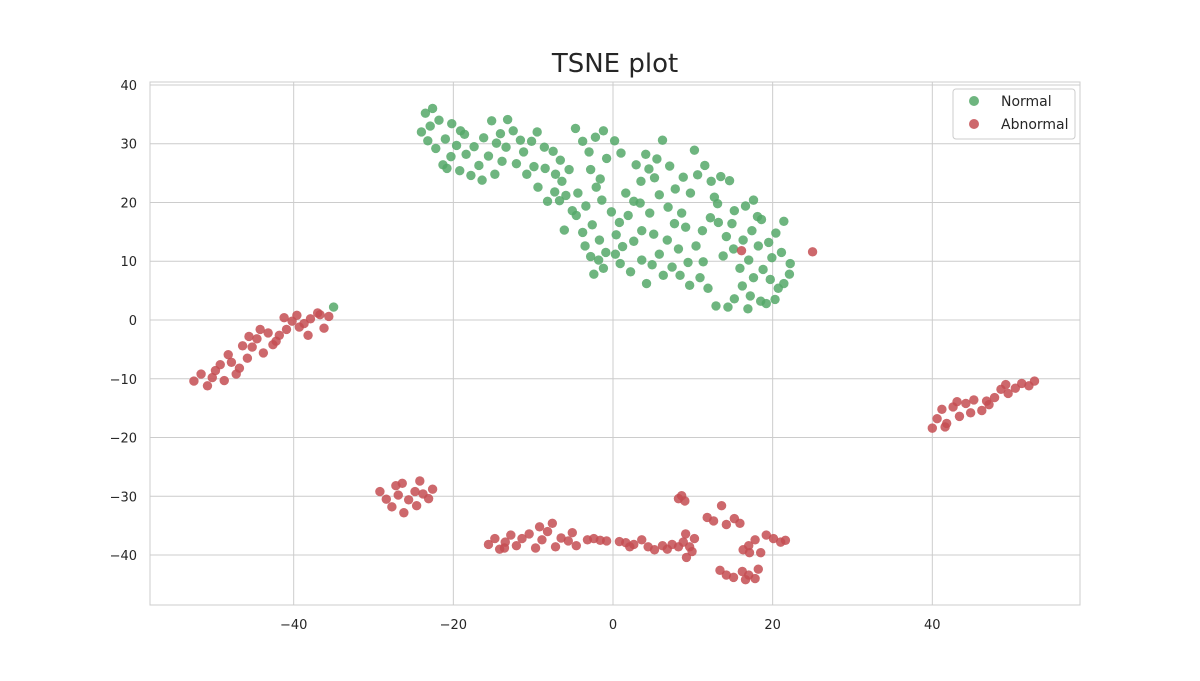 The height and width of the screenshot is (681, 1200). Describe the element at coordinates (974, 124) in the screenshot. I see `legend-marker-abnormal` at that location.